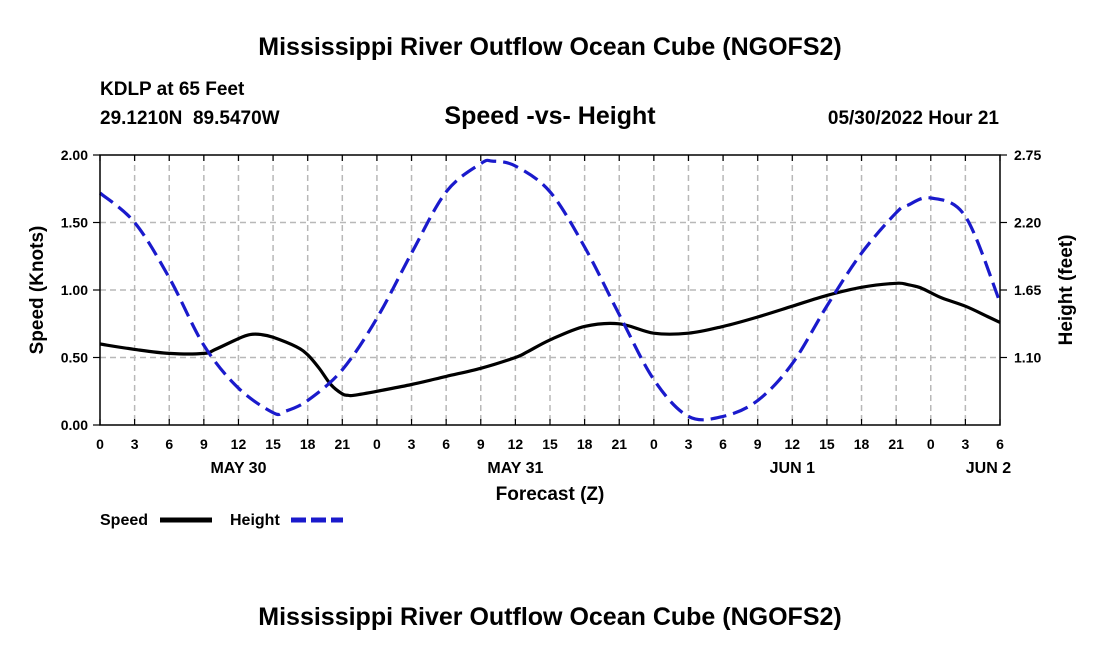  Describe the element at coordinates (238, 468) in the screenshot. I see `x-date-label: MAY 30` at that location.